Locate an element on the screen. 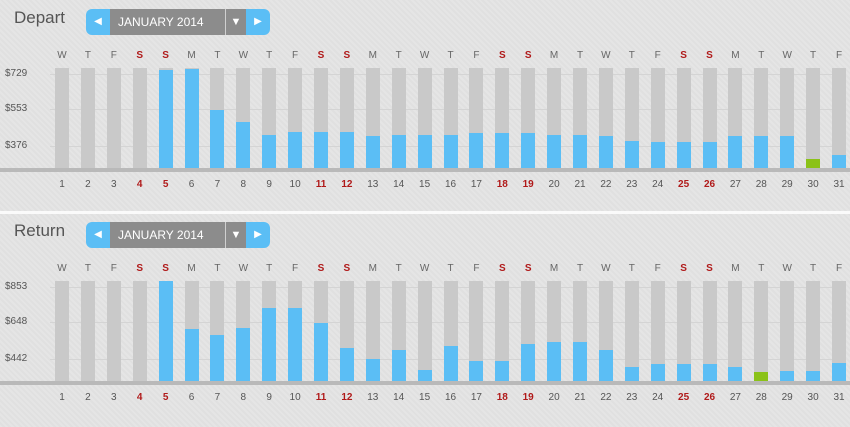 The height and width of the screenshot is (427, 850). depart-day-number: 16 is located at coordinates (450, 184).